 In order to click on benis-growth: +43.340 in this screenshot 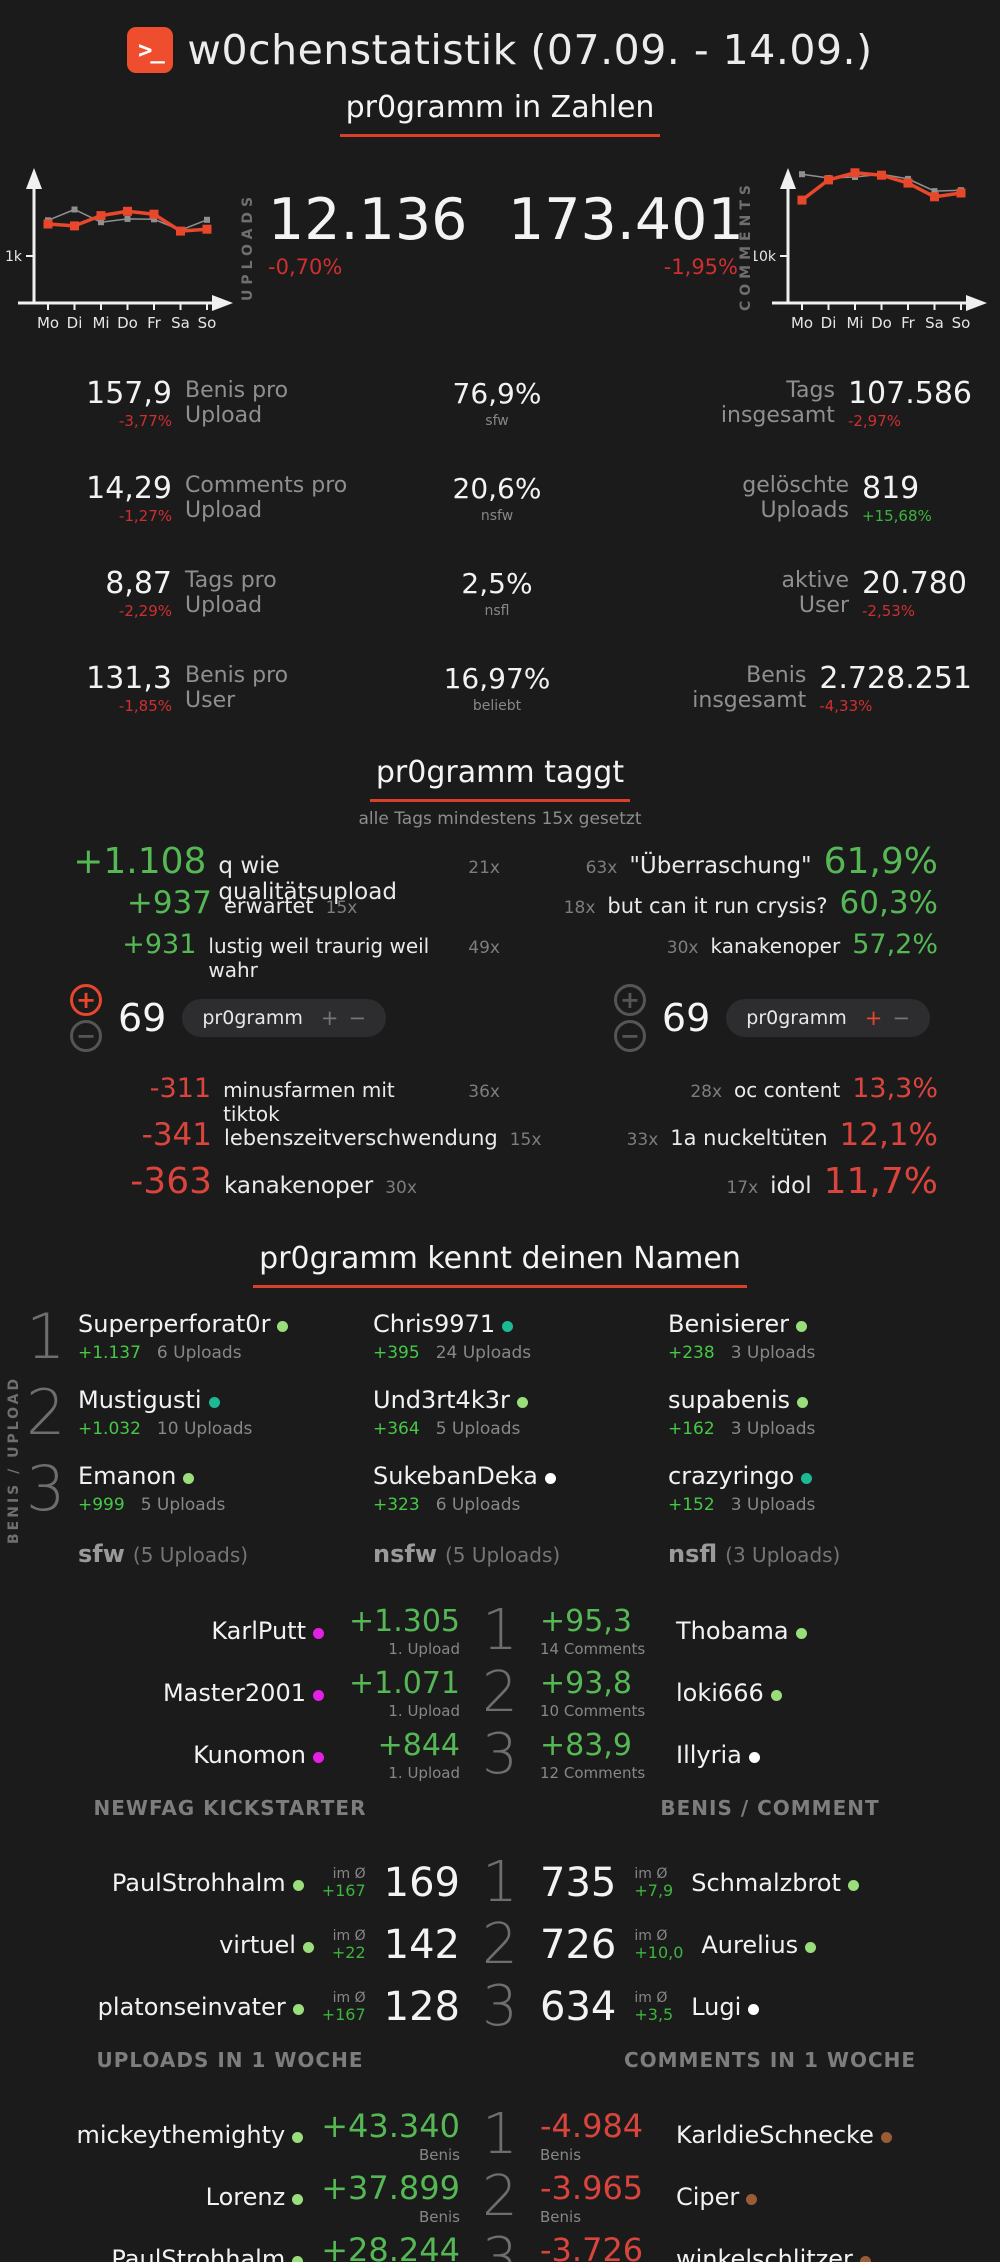, I will do `click(390, 2125)`.